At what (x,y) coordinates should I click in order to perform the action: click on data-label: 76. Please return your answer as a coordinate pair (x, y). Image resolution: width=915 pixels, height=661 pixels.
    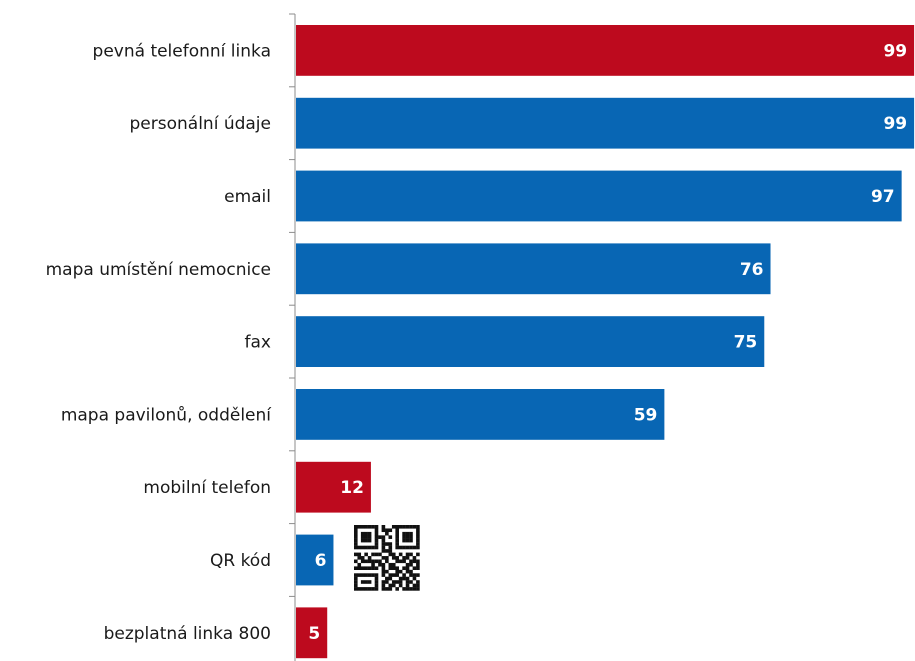
    Looking at the image, I should click on (752, 270).